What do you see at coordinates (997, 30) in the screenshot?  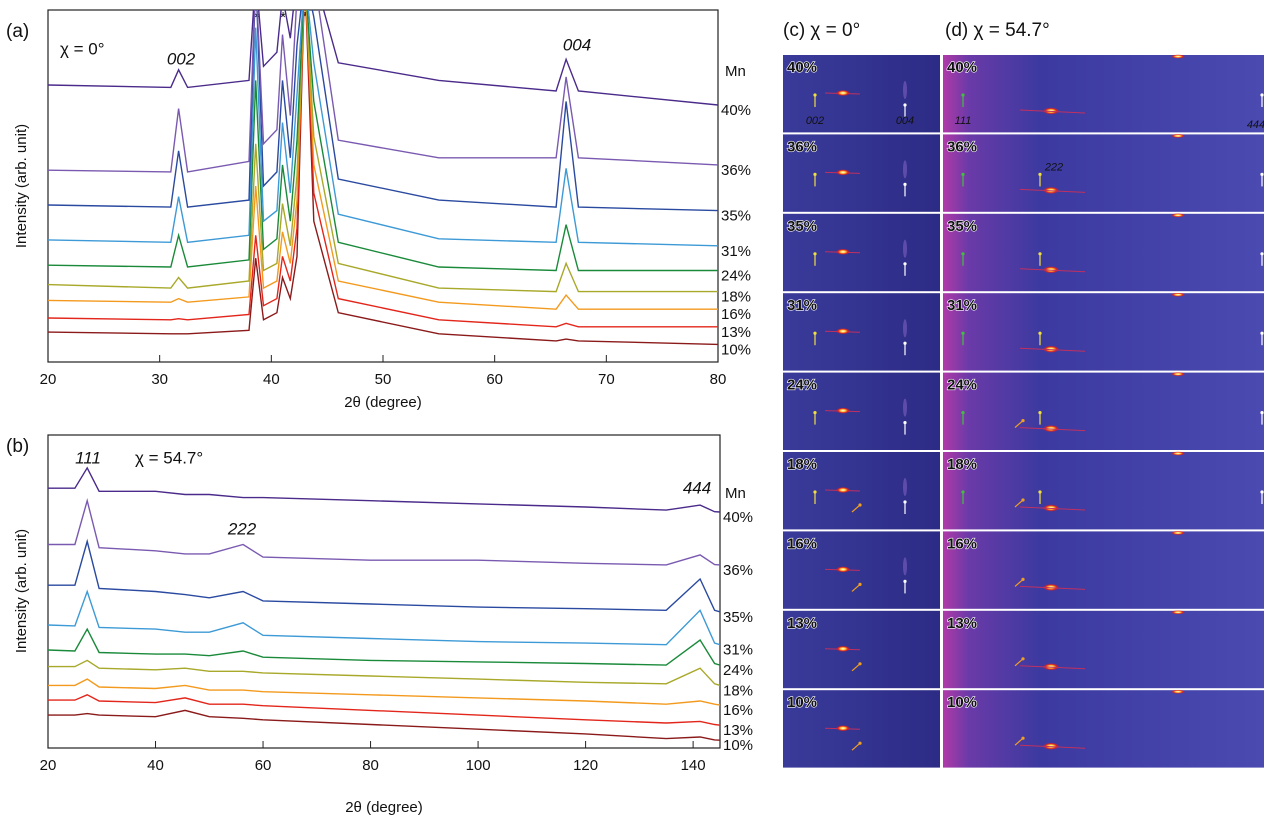 I see `image-title: (d) χ = 54.7°` at bounding box center [997, 30].